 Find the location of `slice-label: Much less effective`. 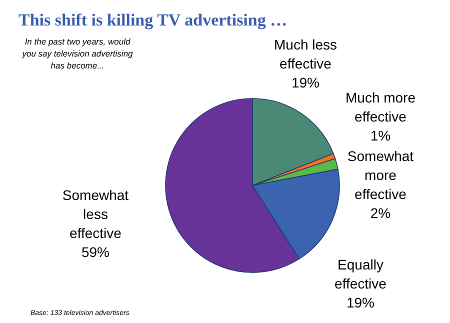

slice-label: Much less effective is located at coordinates (306, 54).